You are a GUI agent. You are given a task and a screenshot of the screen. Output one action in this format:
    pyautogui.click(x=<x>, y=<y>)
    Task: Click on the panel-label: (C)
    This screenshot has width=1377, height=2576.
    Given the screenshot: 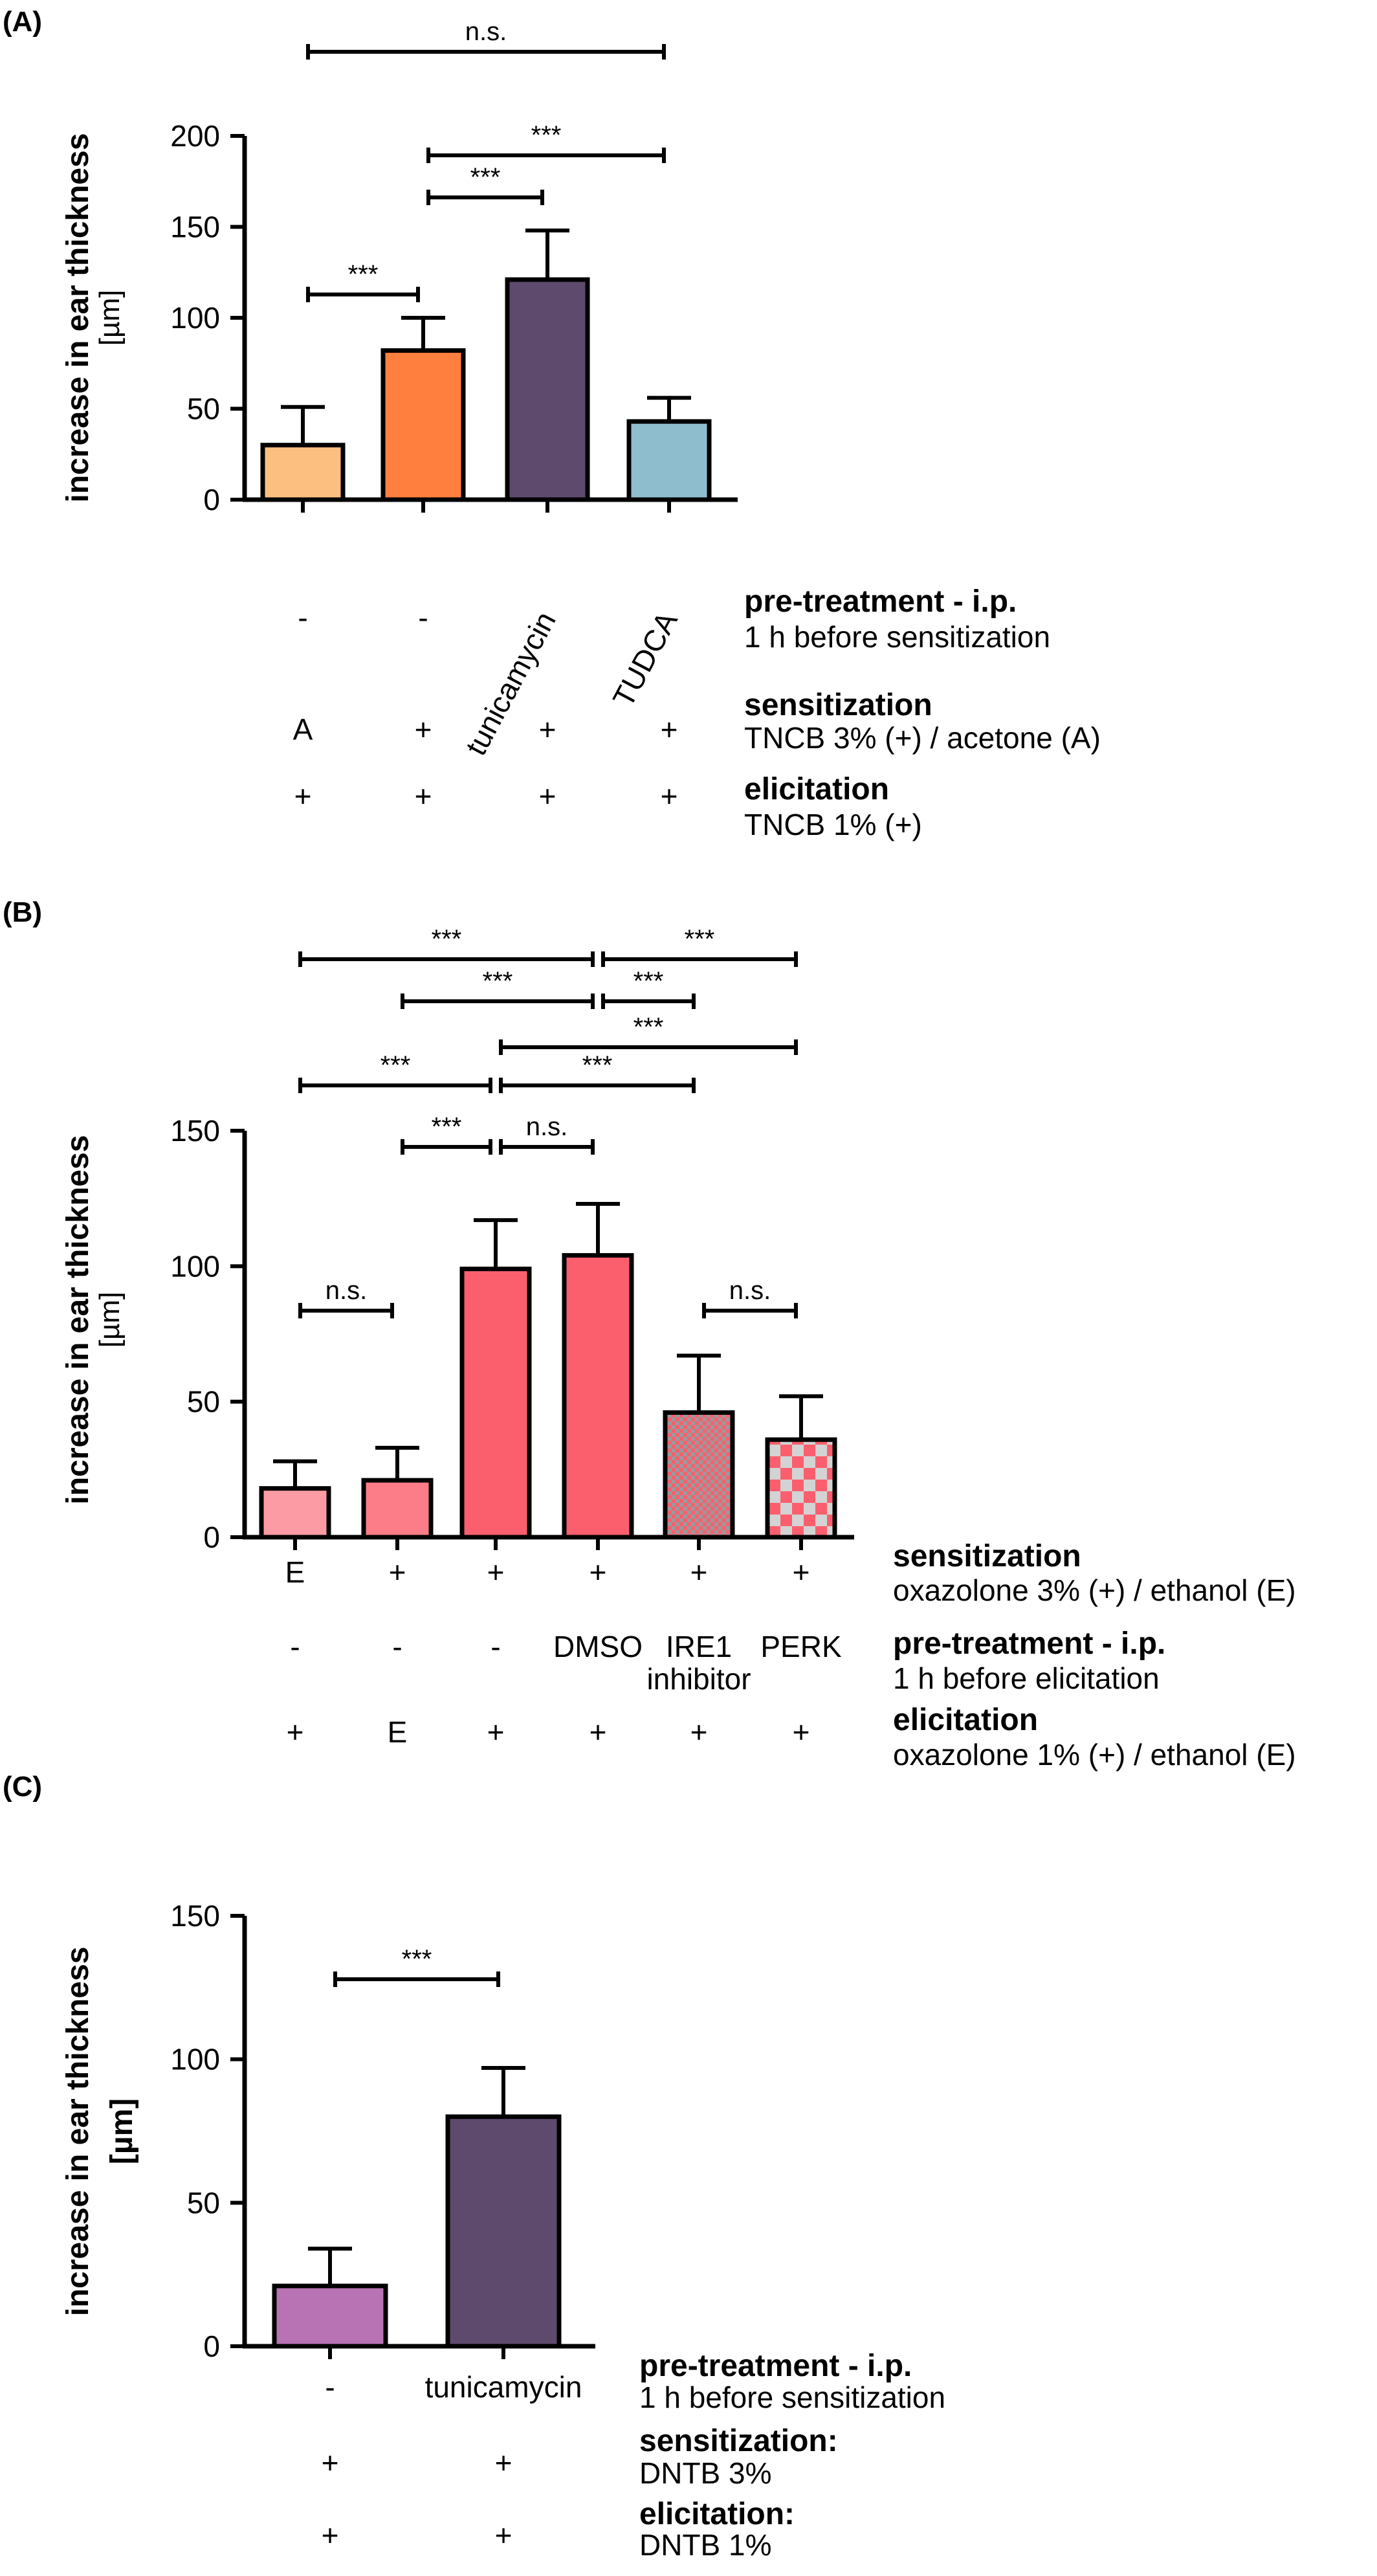 What is the action you would take?
    pyautogui.click(x=23, y=1787)
    